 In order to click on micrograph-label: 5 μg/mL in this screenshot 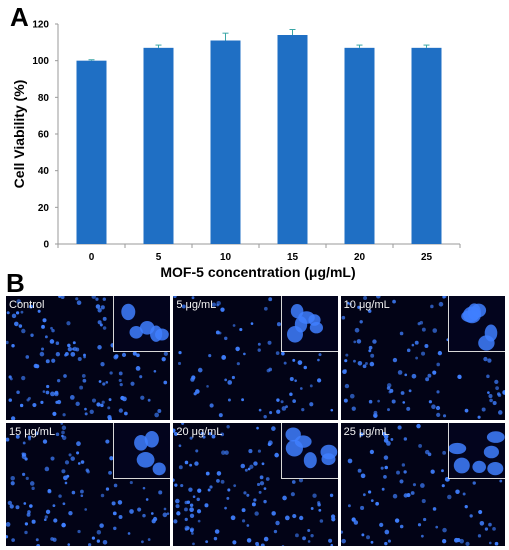, I will do `click(196, 305)`.